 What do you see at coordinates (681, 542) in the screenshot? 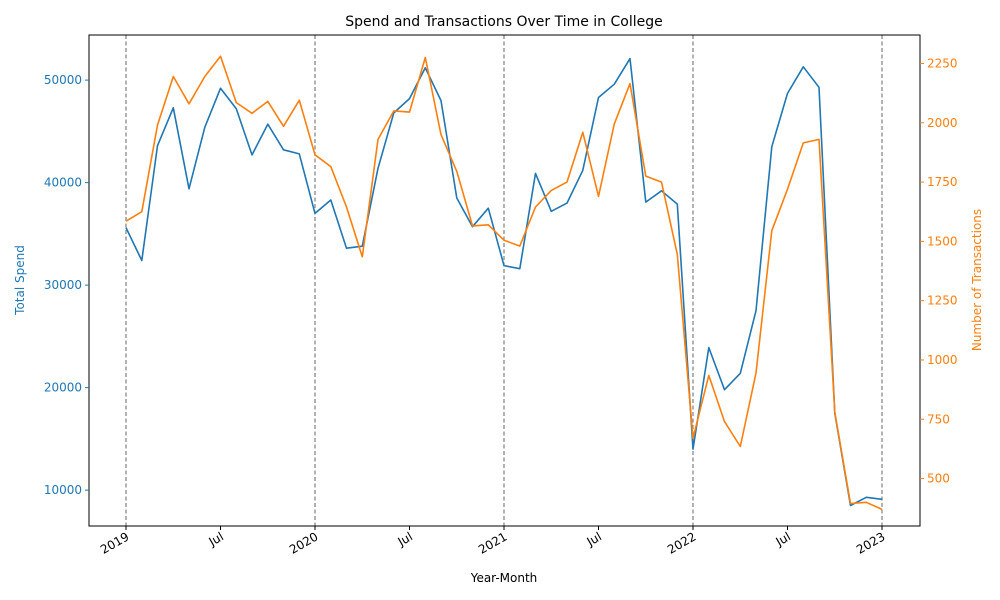
I see `x-tick-label: 2022` at bounding box center [681, 542].